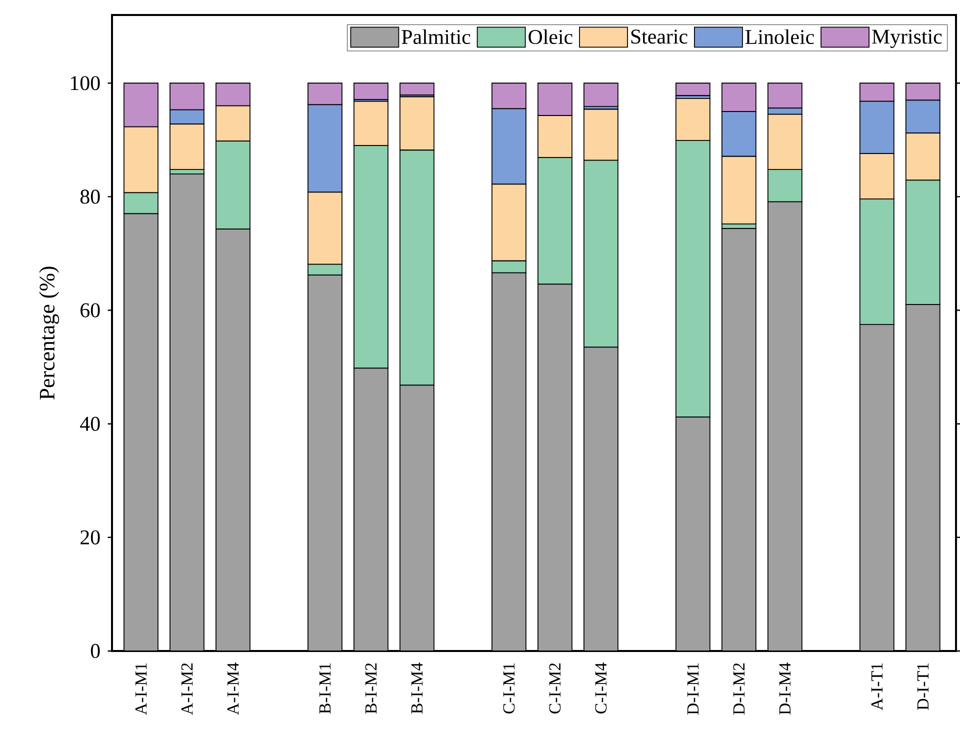 This screenshot has height=733, width=960. I want to click on legend-label: Linoleic, so click(780, 36).